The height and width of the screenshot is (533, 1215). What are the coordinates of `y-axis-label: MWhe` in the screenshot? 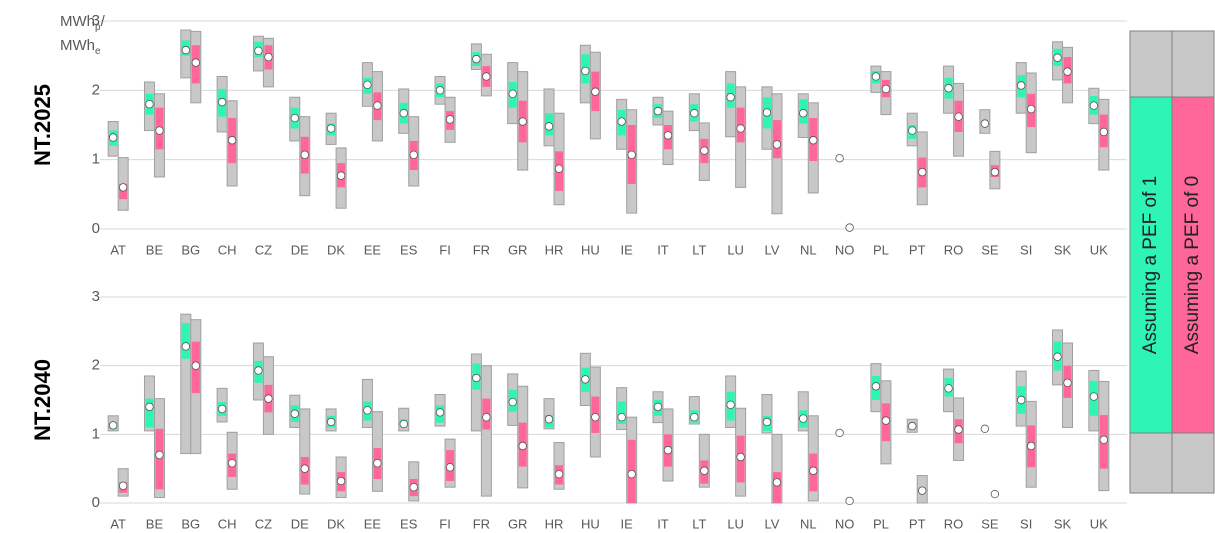 It's located at (80, 47).